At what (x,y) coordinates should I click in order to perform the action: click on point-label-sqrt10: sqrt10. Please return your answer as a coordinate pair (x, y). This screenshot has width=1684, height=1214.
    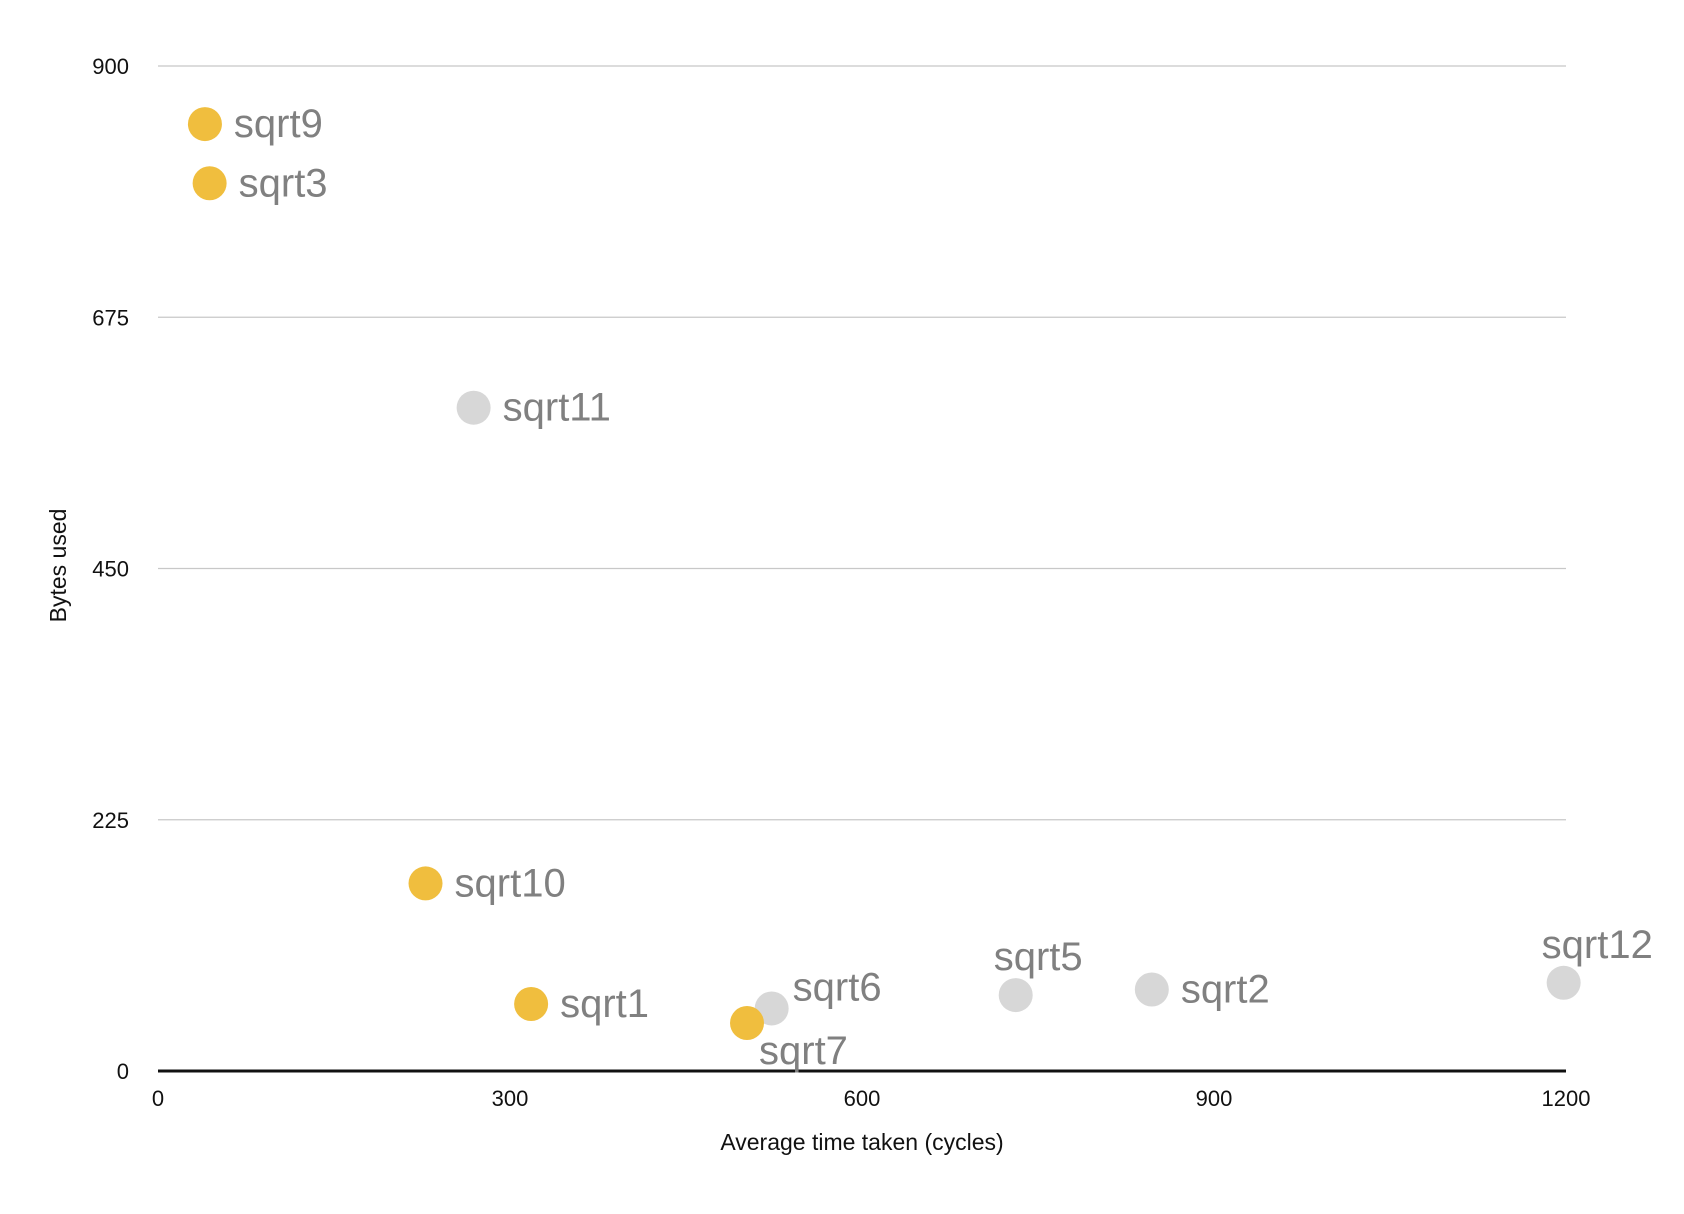
    Looking at the image, I should click on (510, 883).